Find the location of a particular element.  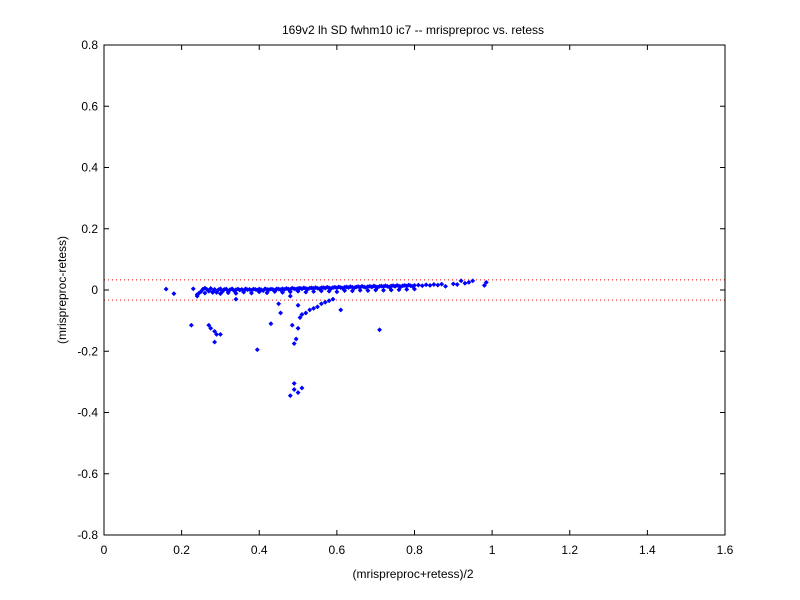

y-tick-label: 0.6 is located at coordinates (89, 106).